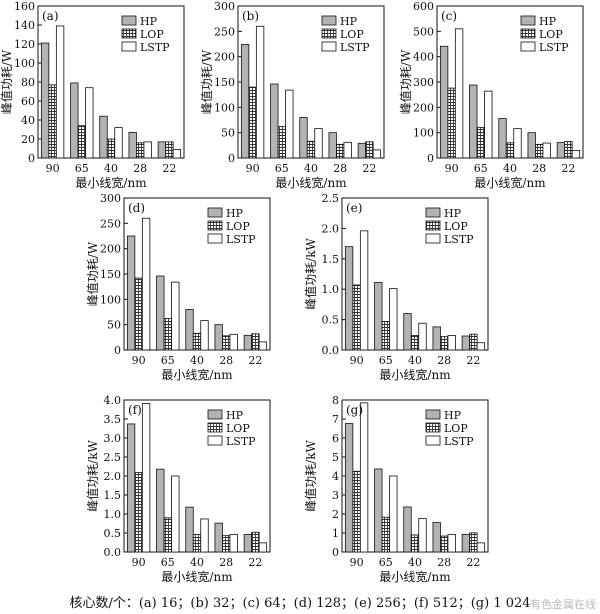 The height and width of the screenshot is (614, 600). I want to click on panel-label: (d), so click(136, 208).